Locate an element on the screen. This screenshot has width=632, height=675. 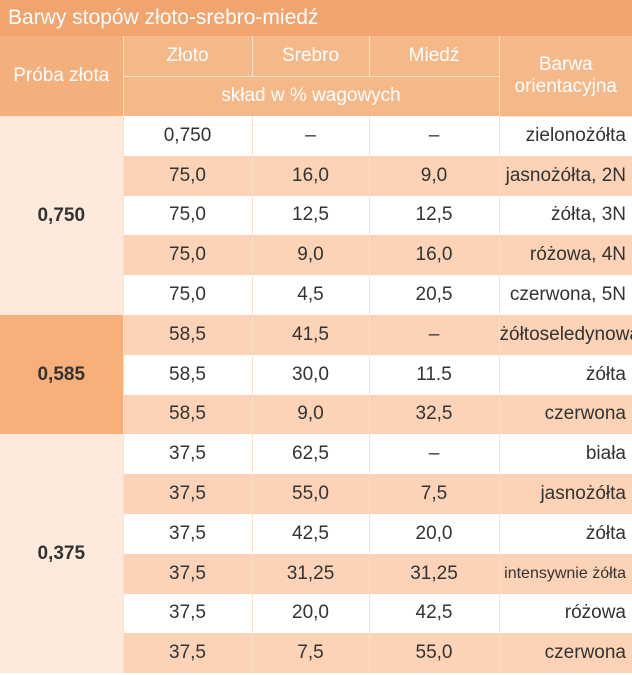
table-row: 37,5 20,0 42,5 różowa is located at coordinates (316, 613).